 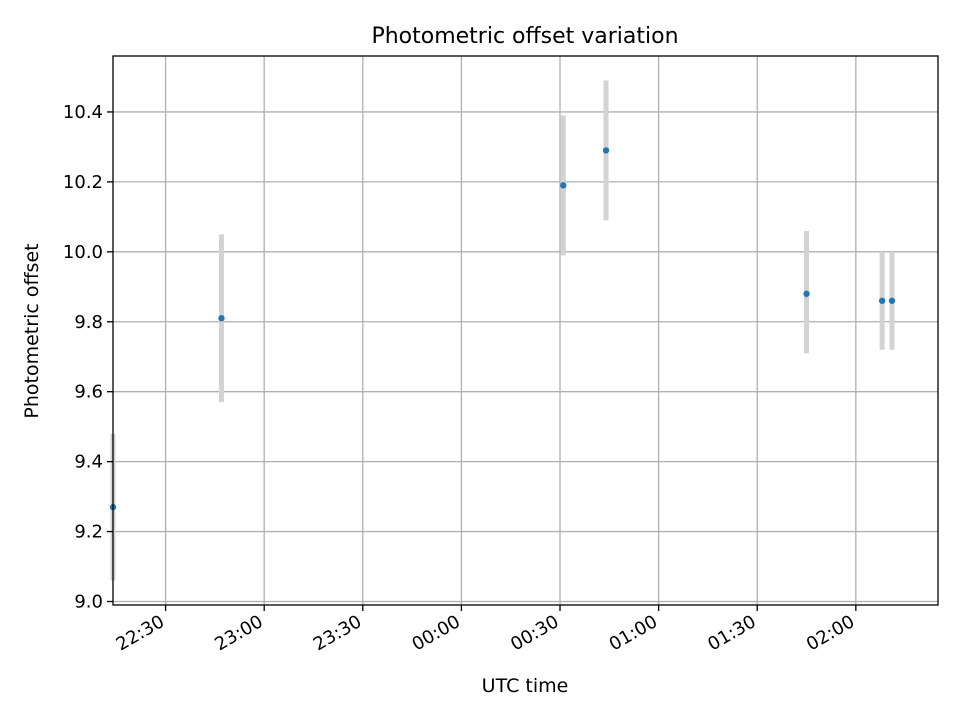 What do you see at coordinates (525, 686) in the screenshot?
I see `x-axis-label: UTC time` at bounding box center [525, 686].